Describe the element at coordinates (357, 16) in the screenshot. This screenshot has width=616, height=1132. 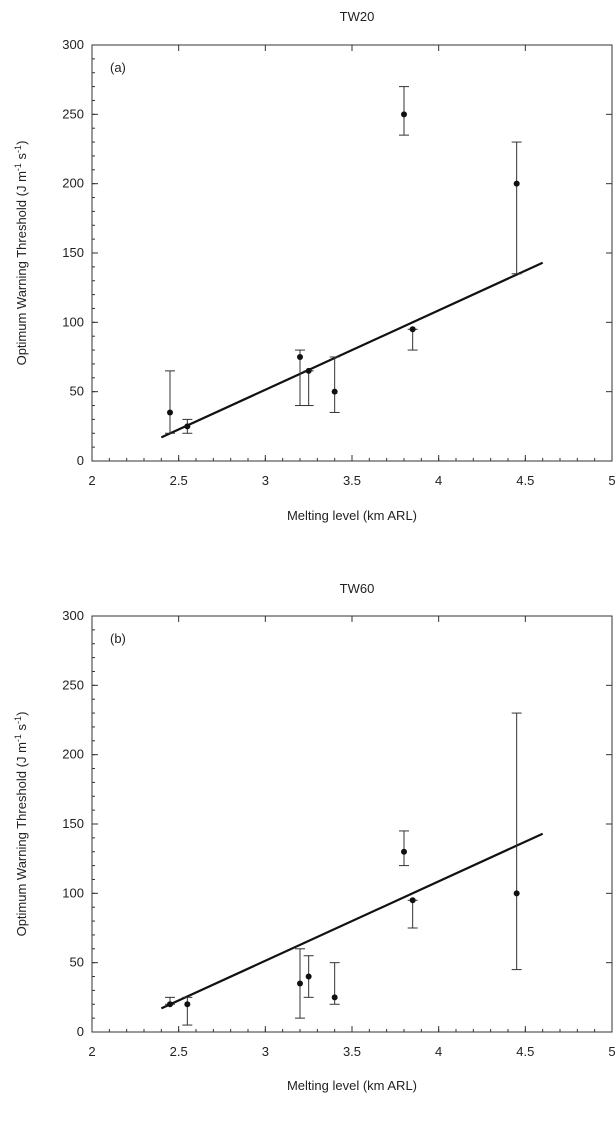
I see `chart-title: TW20` at that location.